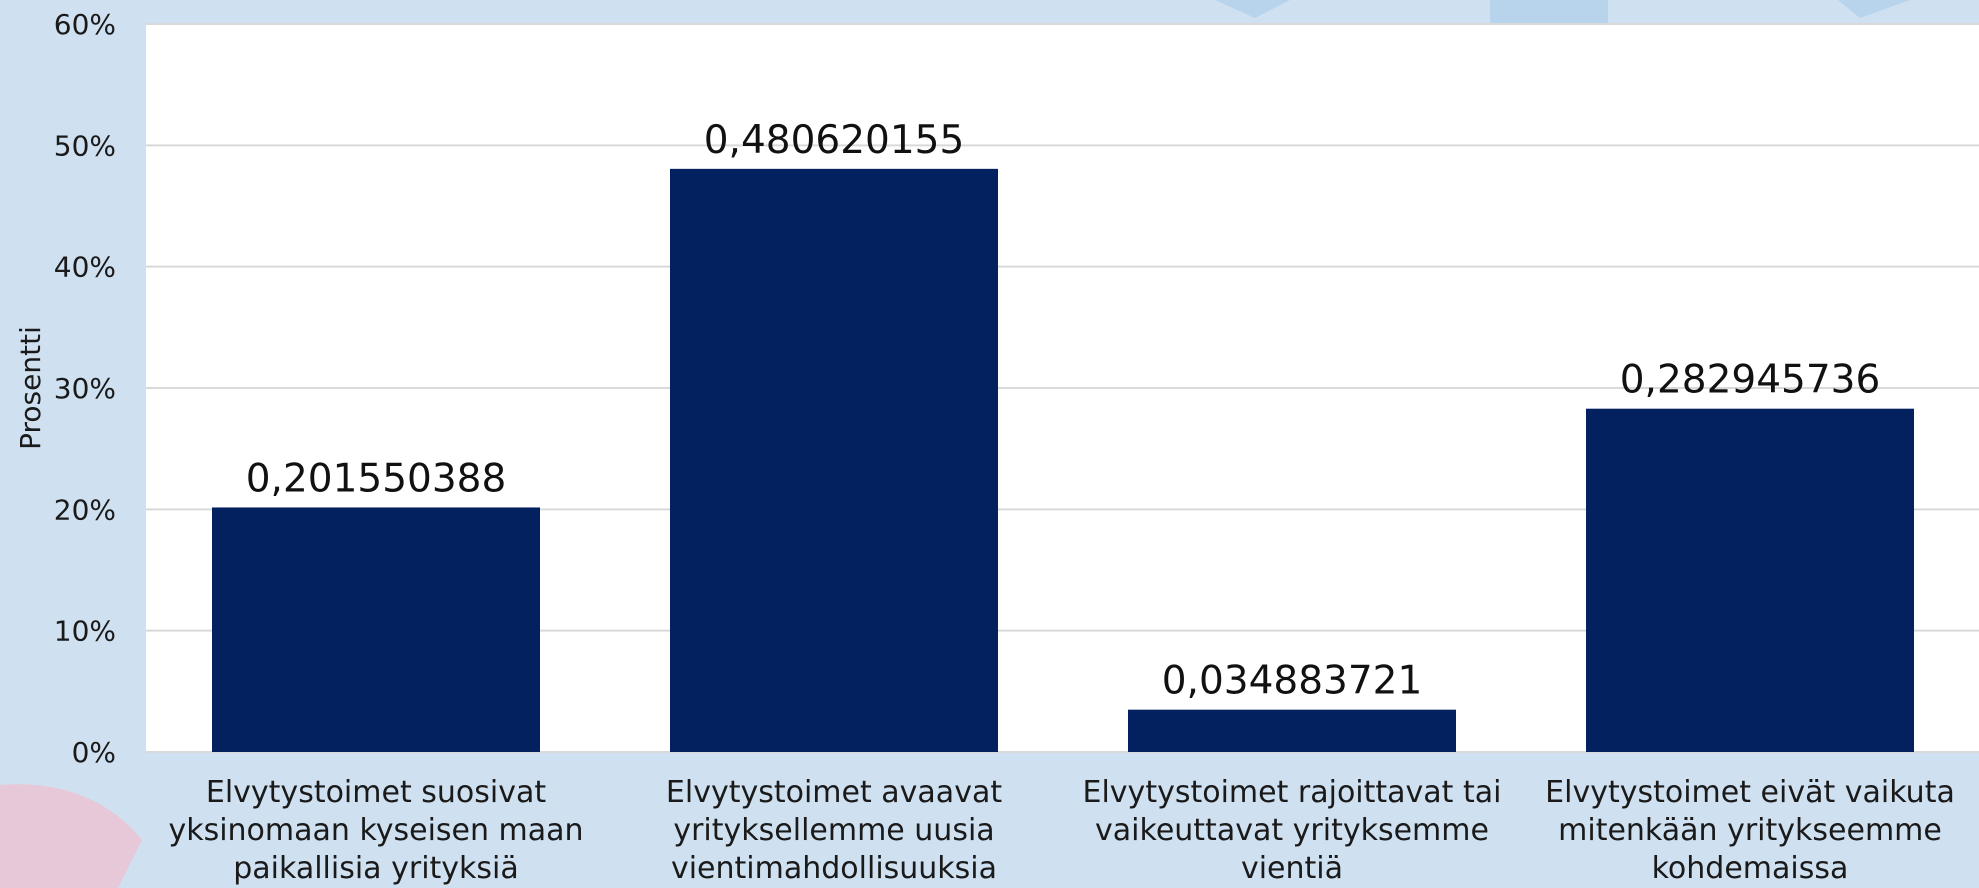  What do you see at coordinates (376, 478) in the screenshot?
I see `data-label: 0,201550388` at bounding box center [376, 478].